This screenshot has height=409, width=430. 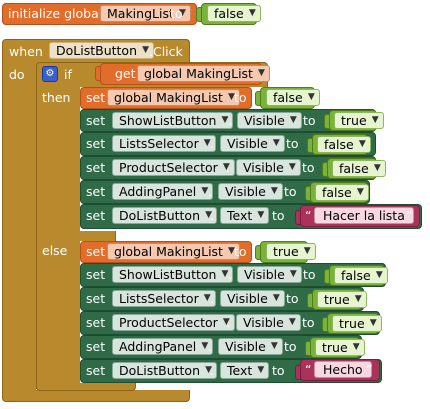 I want to click on text-value-text: Hacer la lista, so click(x=364, y=215).